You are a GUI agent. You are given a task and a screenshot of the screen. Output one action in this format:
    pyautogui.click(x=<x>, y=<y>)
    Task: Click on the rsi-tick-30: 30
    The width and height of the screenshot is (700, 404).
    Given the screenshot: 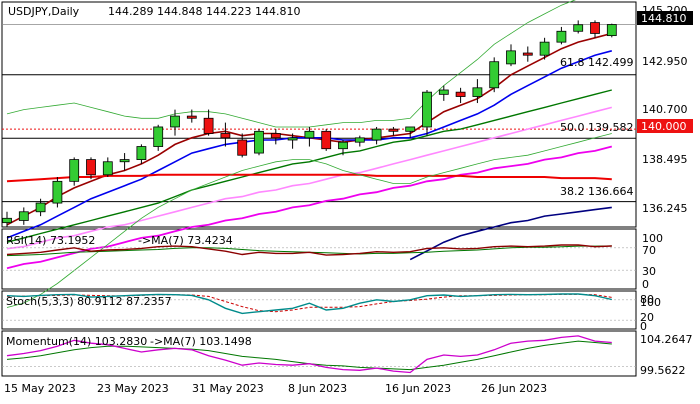 What is the action you would take?
    pyautogui.click(x=649, y=271)
    